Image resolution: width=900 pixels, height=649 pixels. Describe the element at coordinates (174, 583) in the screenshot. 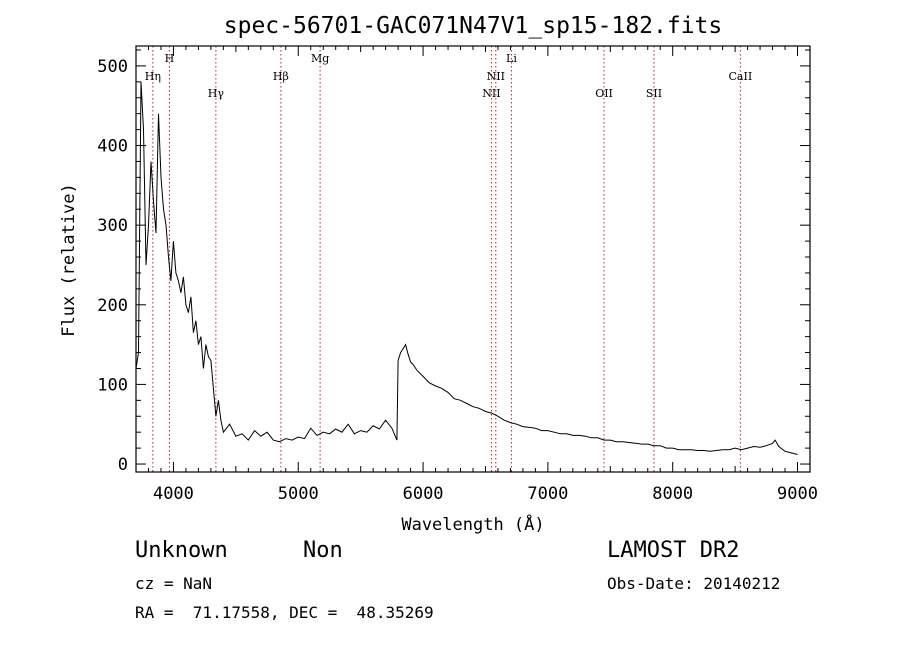

I see `redshift-value: cz = NaN` at that location.